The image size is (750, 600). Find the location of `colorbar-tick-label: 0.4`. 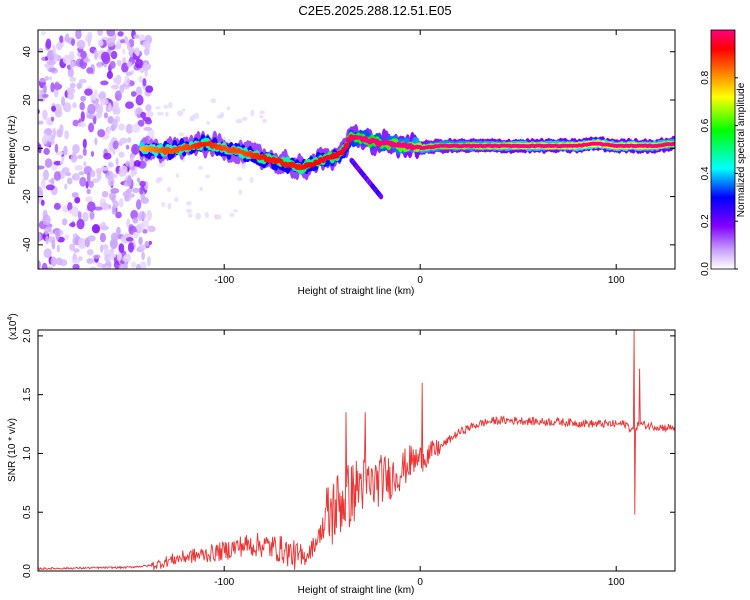

colorbar-tick-label: 0.4 is located at coordinates (705, 173).